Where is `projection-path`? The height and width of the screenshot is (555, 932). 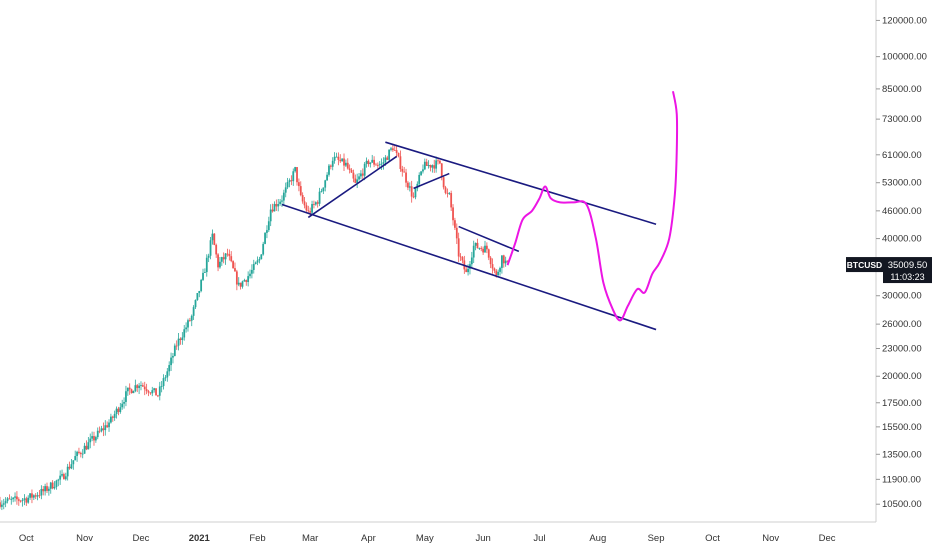
projection-path is located at coordinates (592, 206).